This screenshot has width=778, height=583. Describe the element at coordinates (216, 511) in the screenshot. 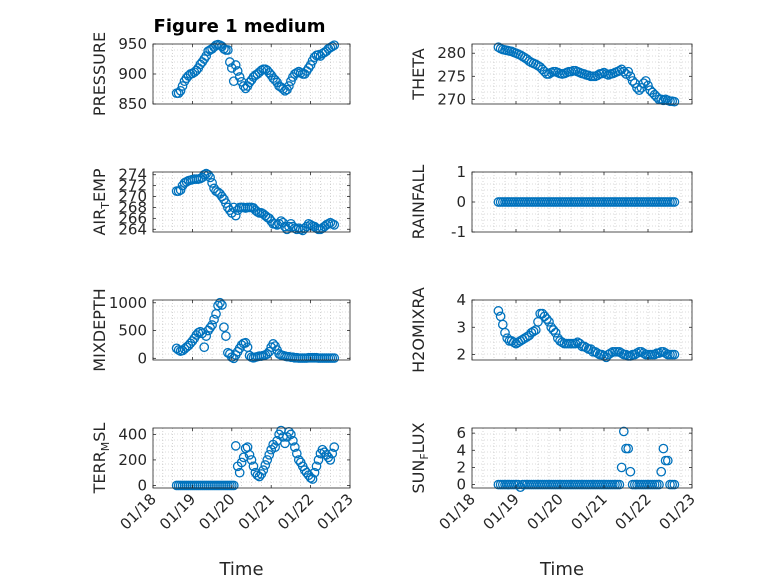

I see `x-tick-label: 01/20` at that location.